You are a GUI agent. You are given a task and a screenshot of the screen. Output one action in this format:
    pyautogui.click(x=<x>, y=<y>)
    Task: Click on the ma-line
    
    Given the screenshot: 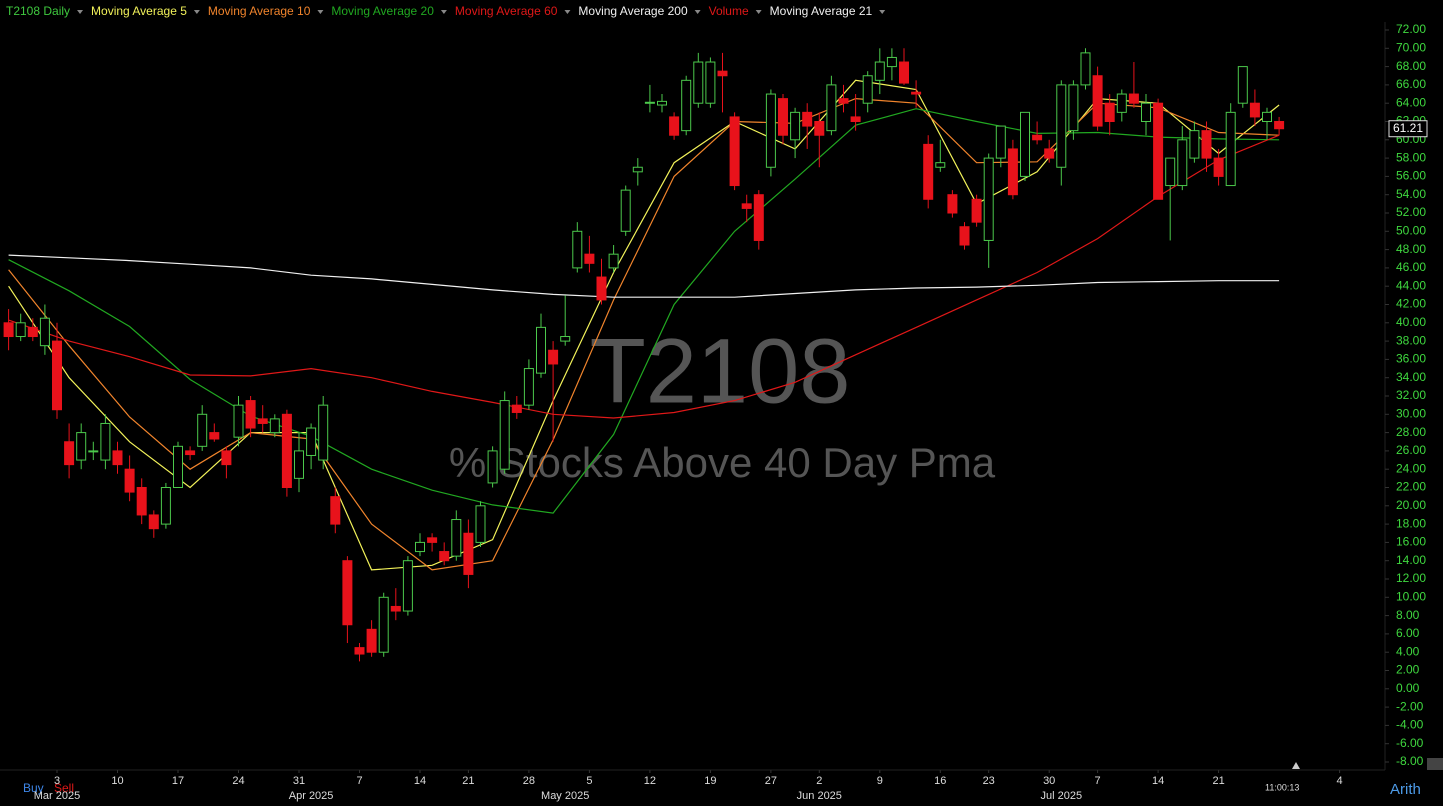 What is the action you would take?
    pyautogui.click(x=644, y=276)
    